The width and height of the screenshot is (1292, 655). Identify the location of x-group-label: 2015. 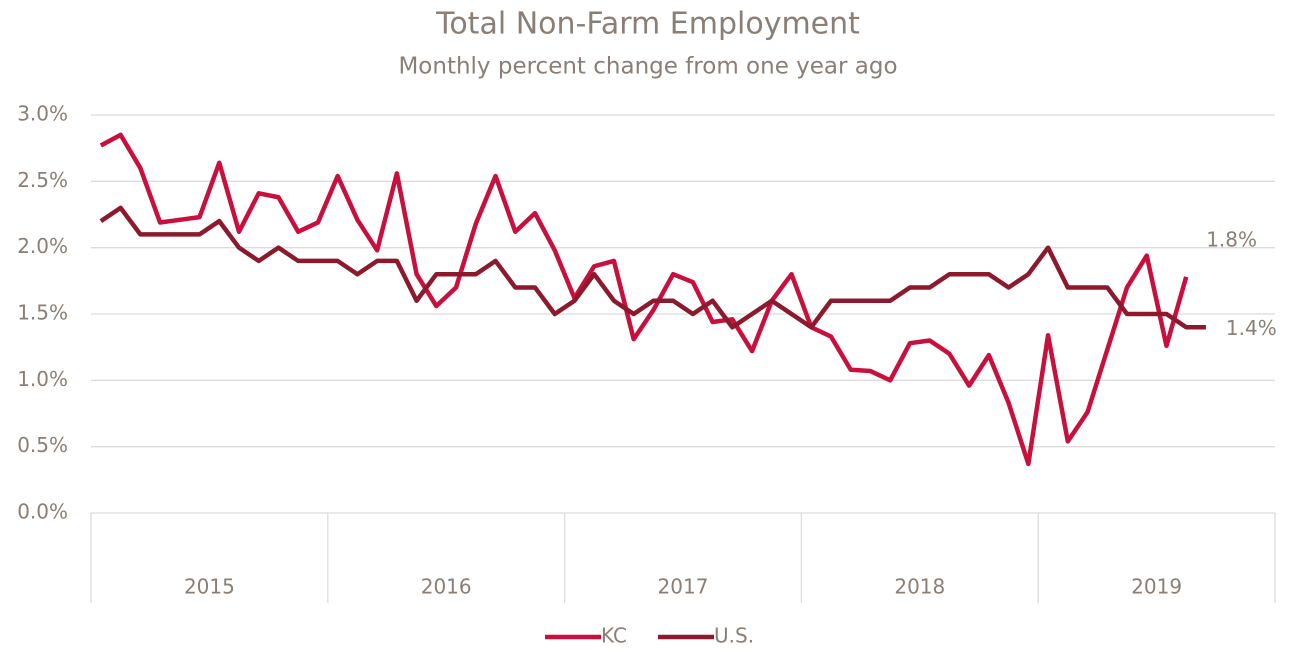
(209, 587).